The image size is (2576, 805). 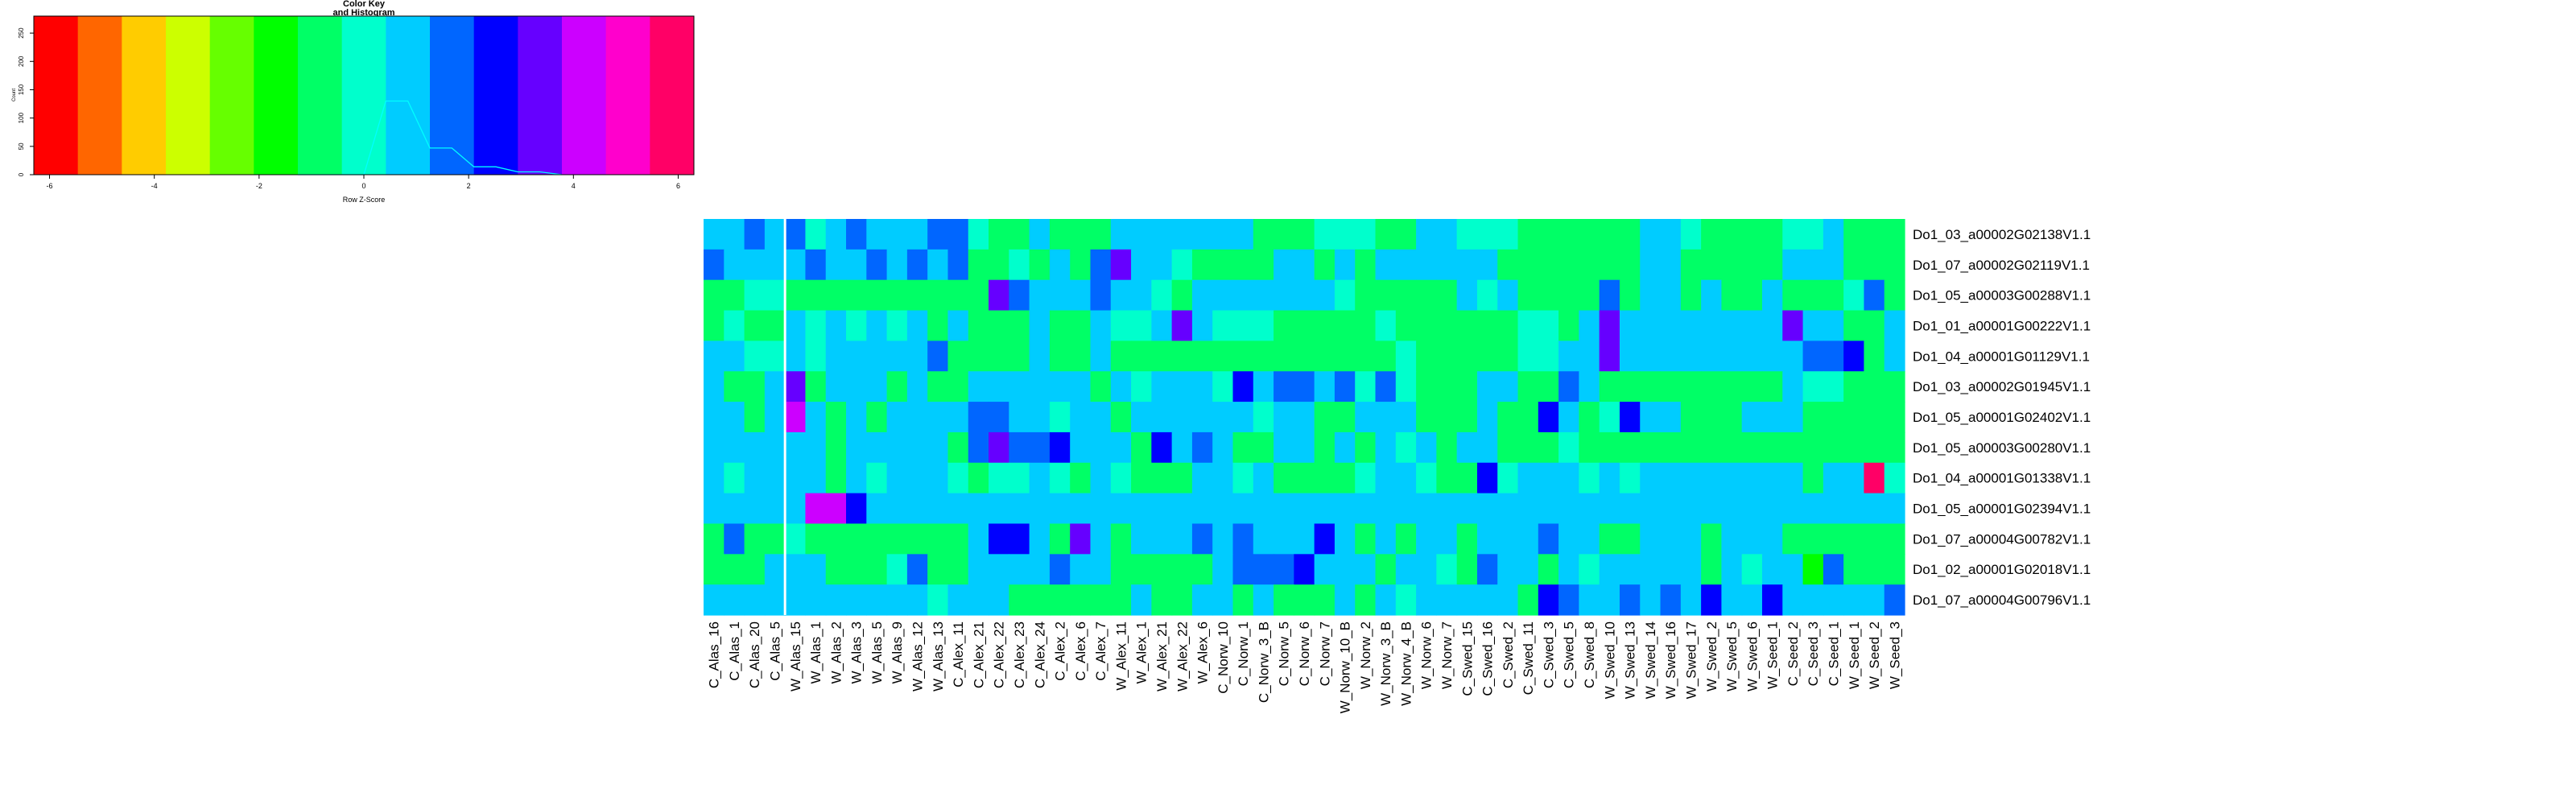 I want to click on x-tick-label: -4, so click(x=154, y=186).